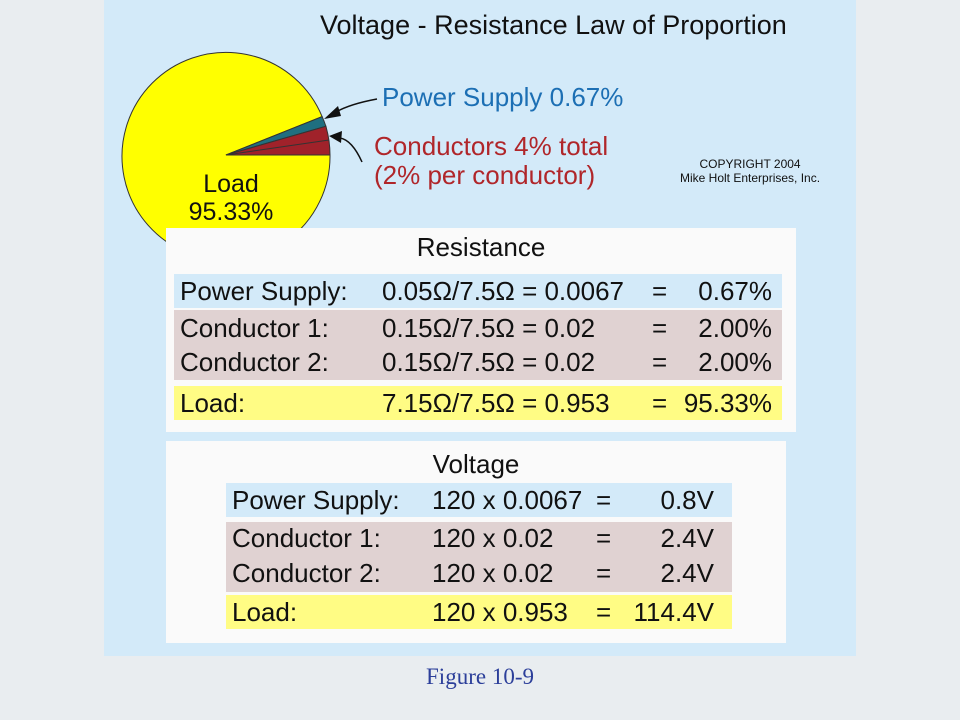  I want to click on row-formula: 120 x 0.0067, so click(507, 500).